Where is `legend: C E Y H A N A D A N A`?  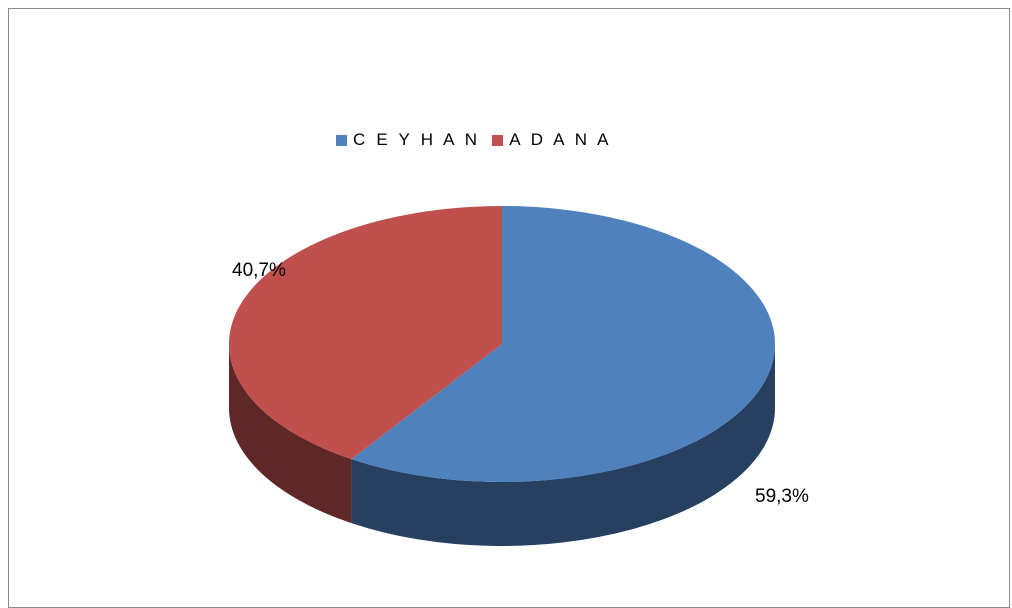 legend: C E Y H A N A D A N A is located at coordinates (480, 140).